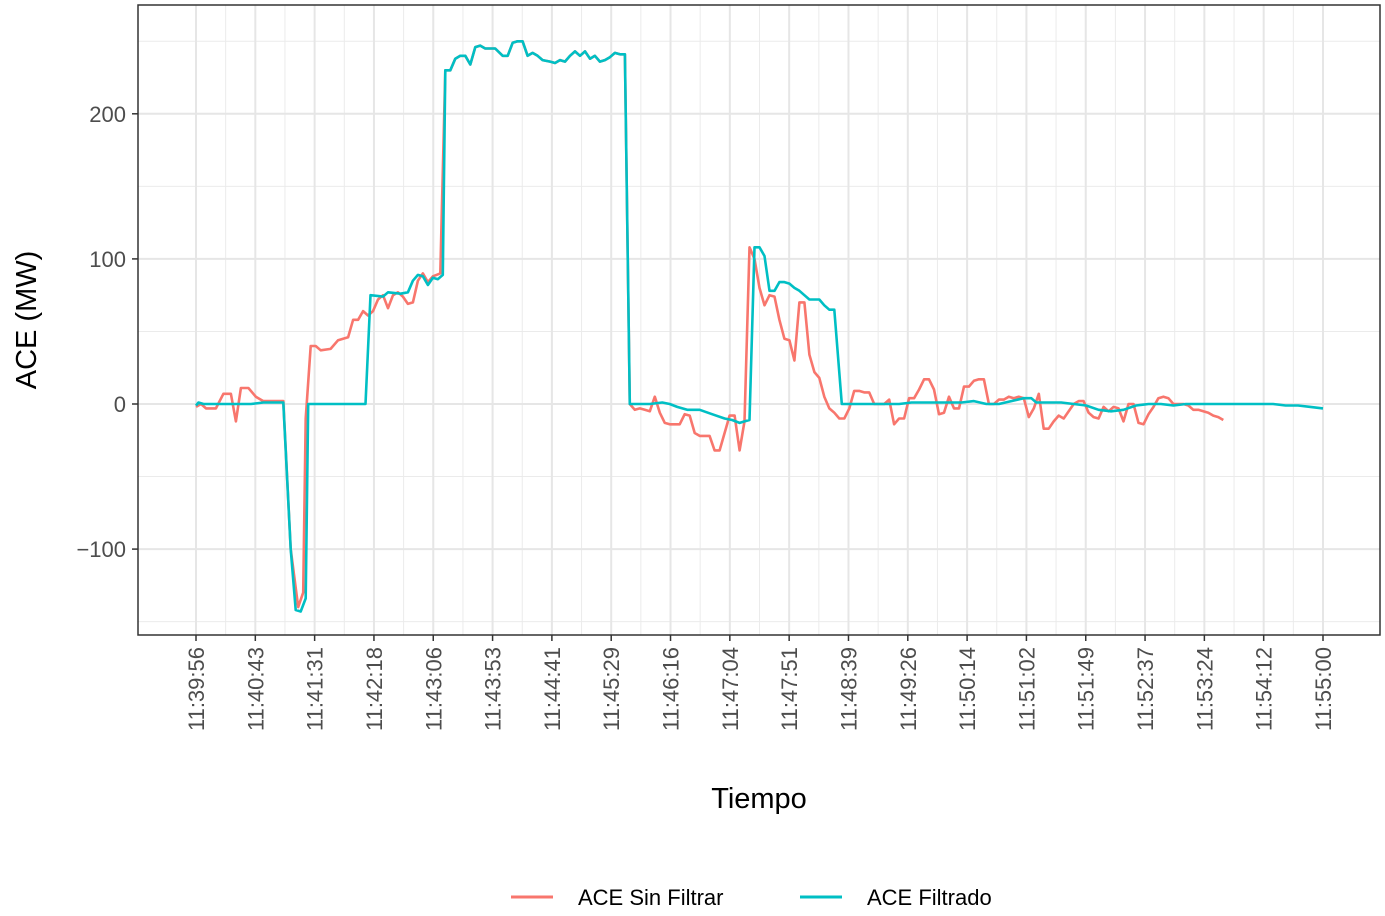 The height and width of the screenshot is (916, 1385). I want to click on x-tick-label: 11:41:31, so click(315, 689).